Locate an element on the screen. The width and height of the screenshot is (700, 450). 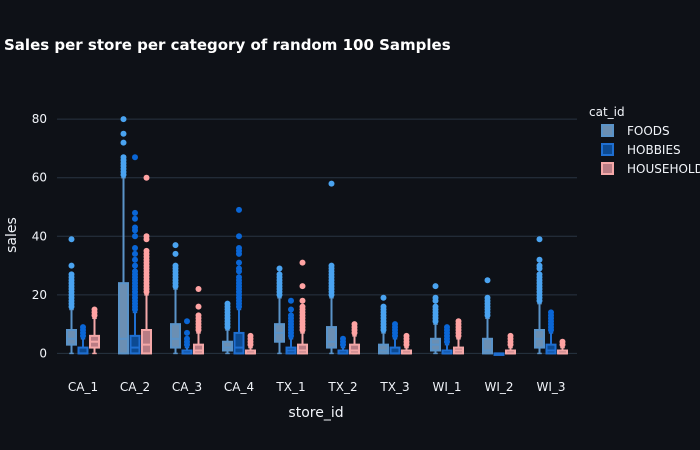
x-tick-label: CA_1 is located at coordinates (83, 387).